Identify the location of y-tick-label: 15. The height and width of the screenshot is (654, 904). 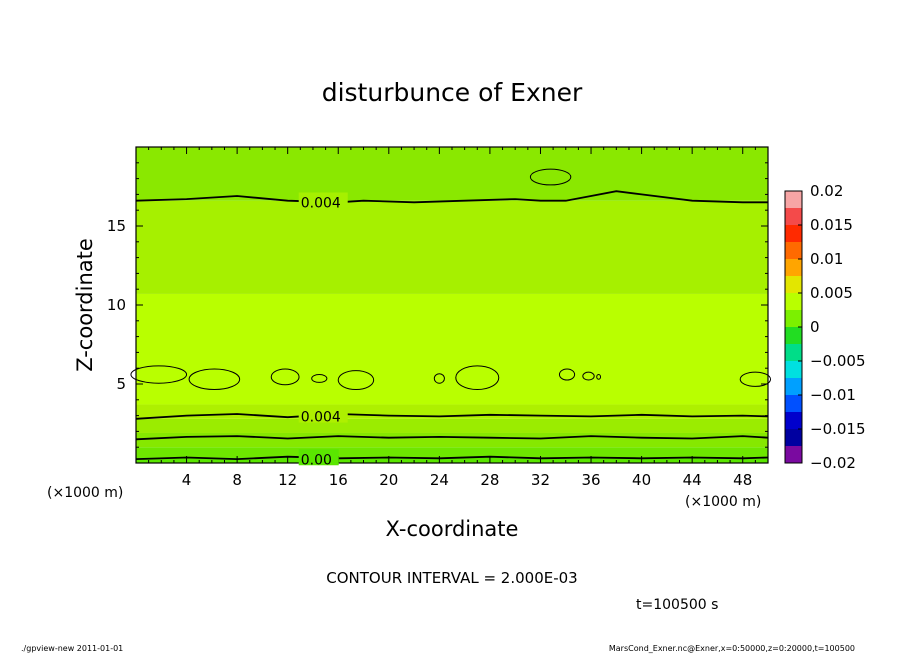
(116, 226).